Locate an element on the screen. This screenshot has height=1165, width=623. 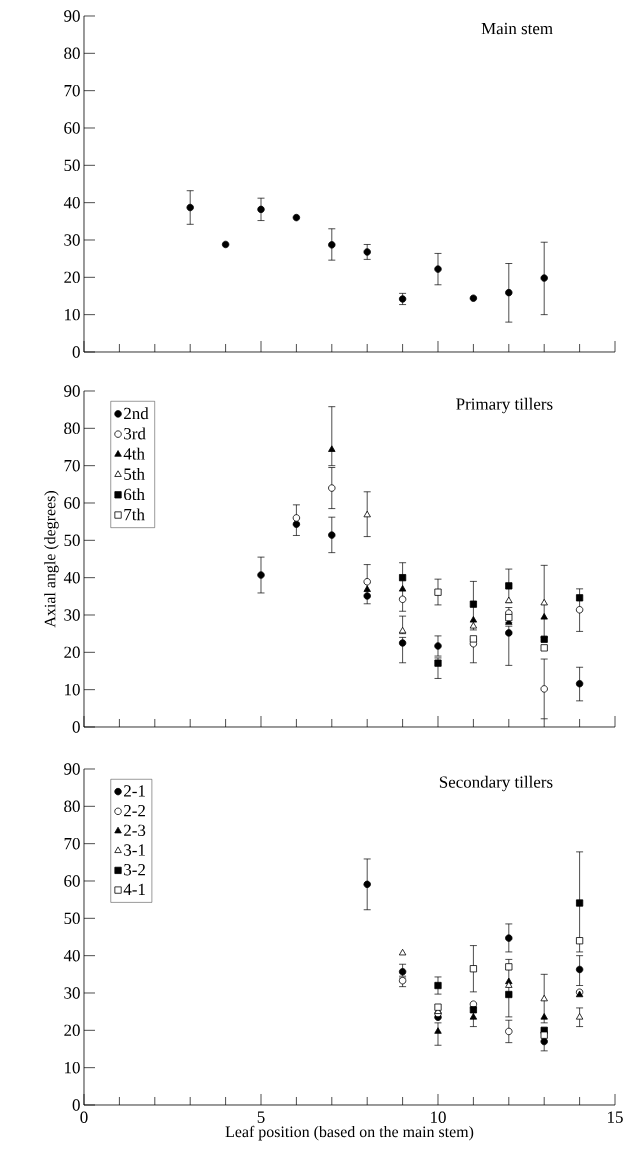
legend-label: 5th is located at coordinates (134, 473).